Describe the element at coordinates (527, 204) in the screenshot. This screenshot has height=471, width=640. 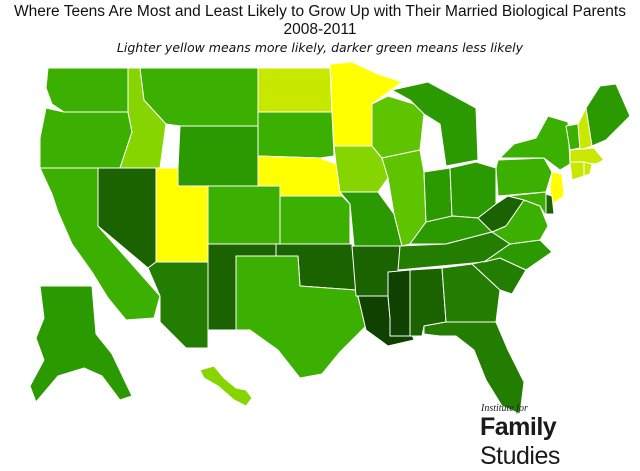
I see `state-md` at that location.